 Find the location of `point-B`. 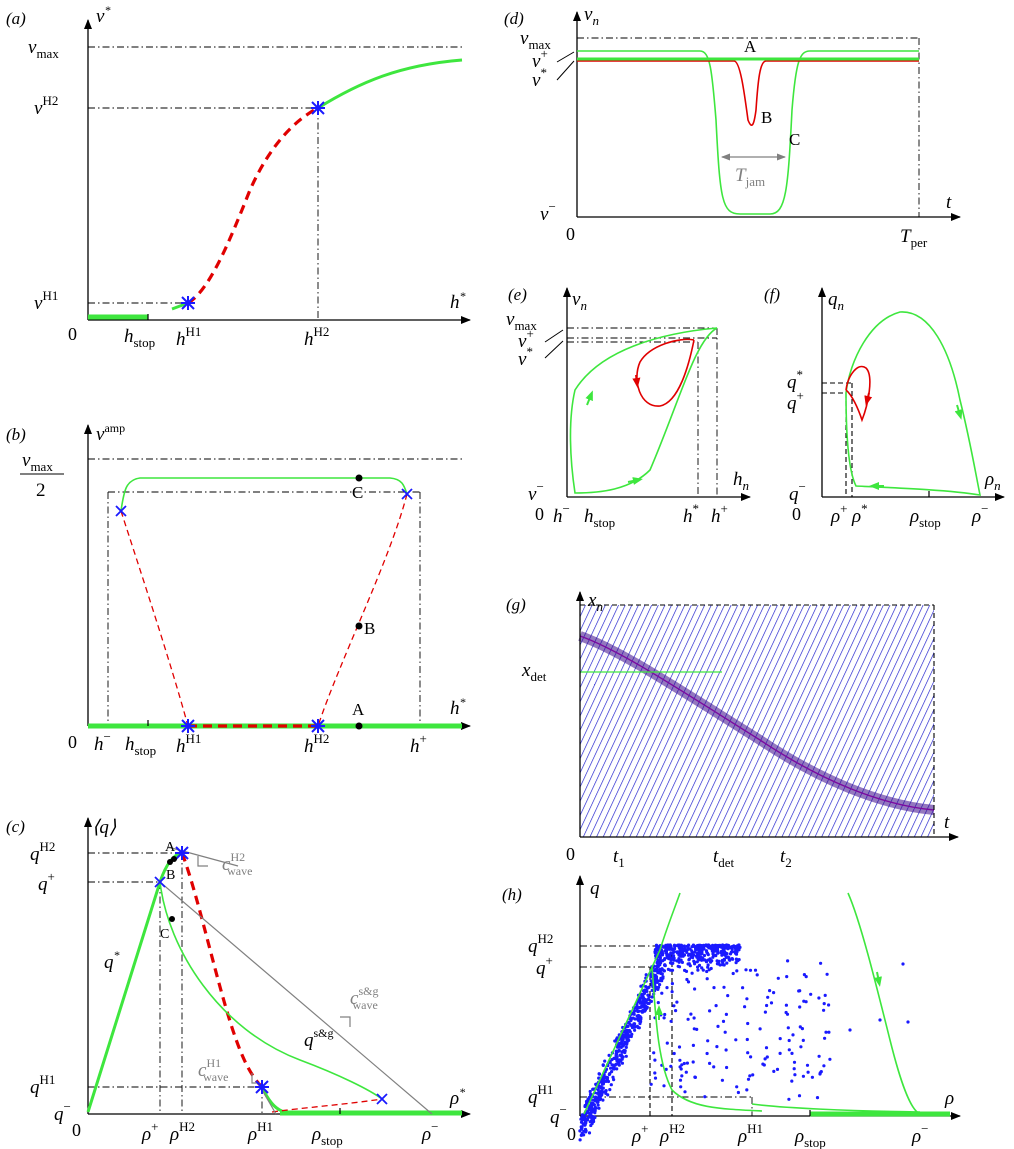

point-B is located at coordinates (170, 862).